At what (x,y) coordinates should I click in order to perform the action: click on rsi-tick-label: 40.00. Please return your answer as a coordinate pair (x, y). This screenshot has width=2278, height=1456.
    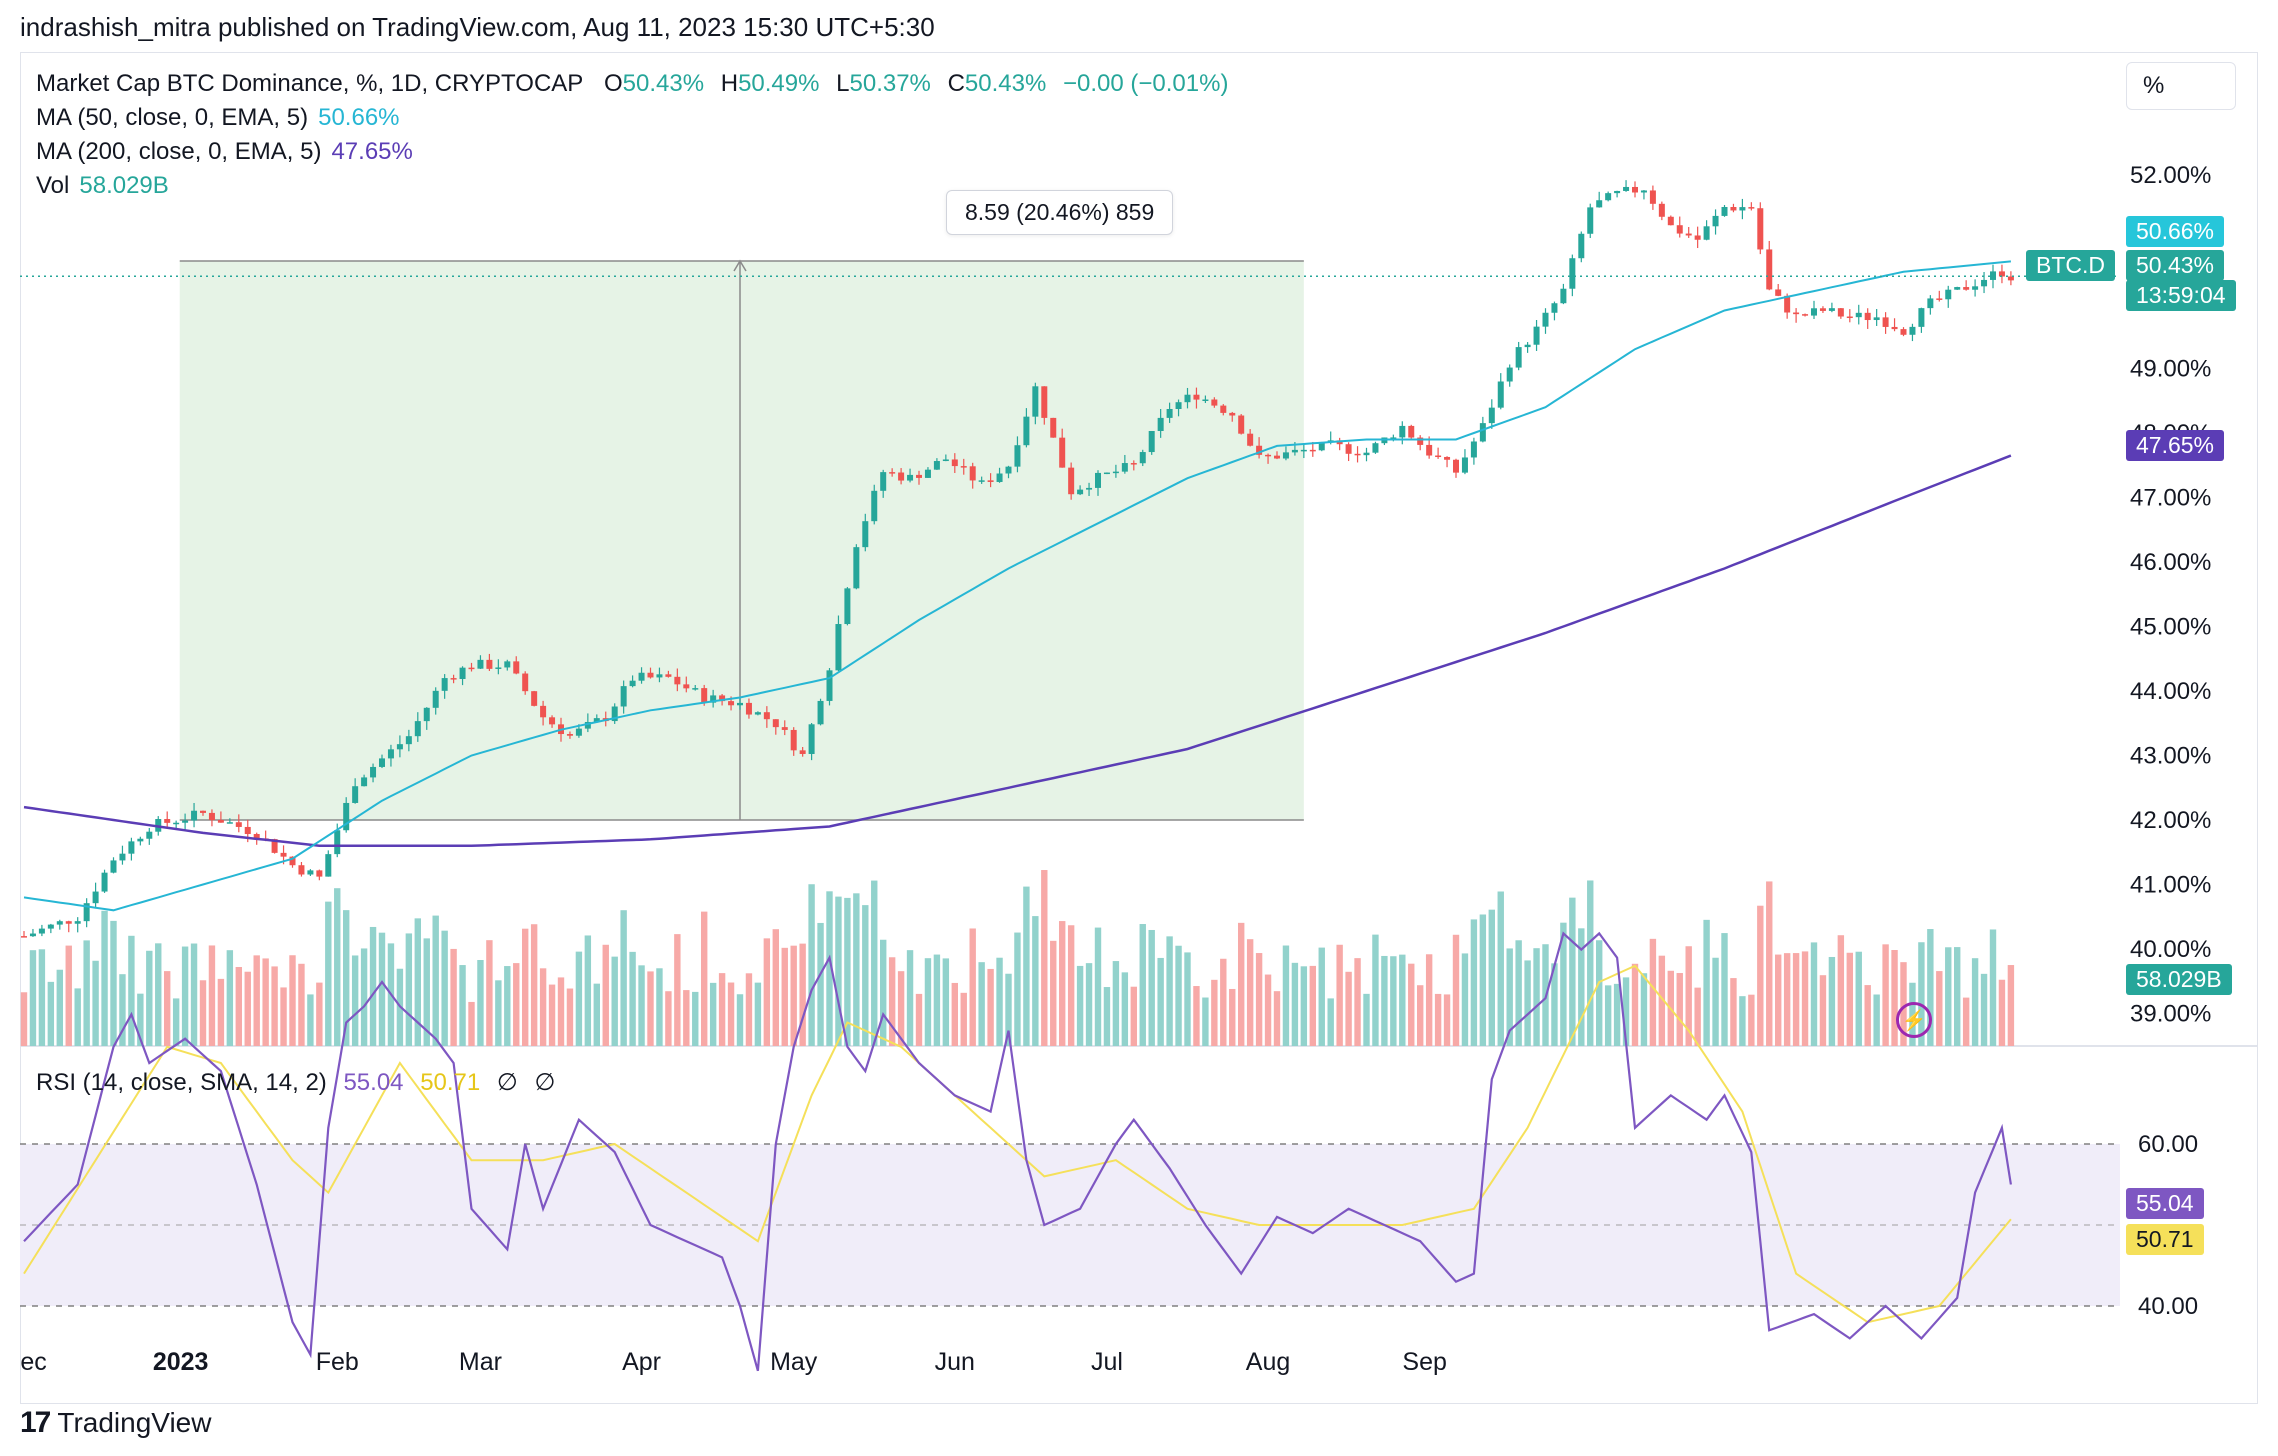
    Looking at the image, I should click on (2168, 1306).